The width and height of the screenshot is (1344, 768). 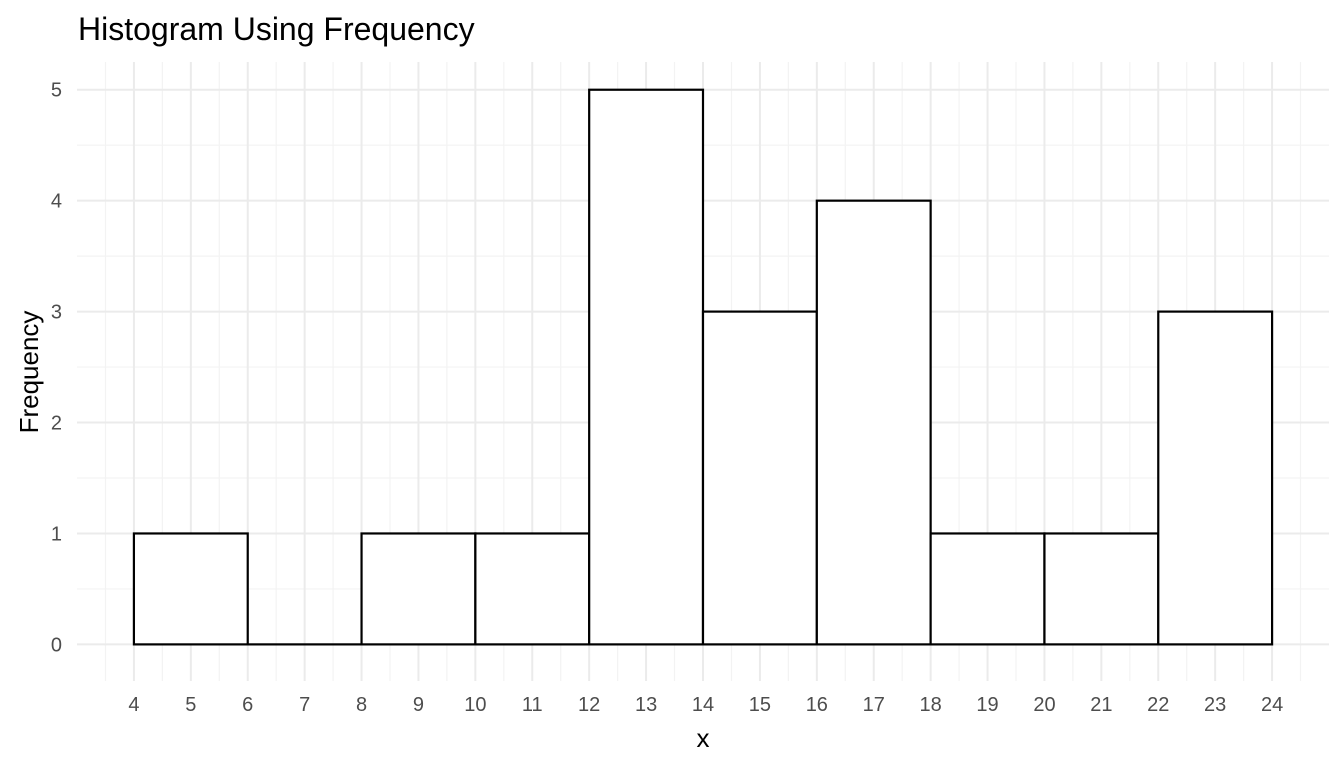 What do you see at coordinates (29, 372) in the screenshot?
I see `y-axis-title: Frequency` at bounding box center [29, 372].